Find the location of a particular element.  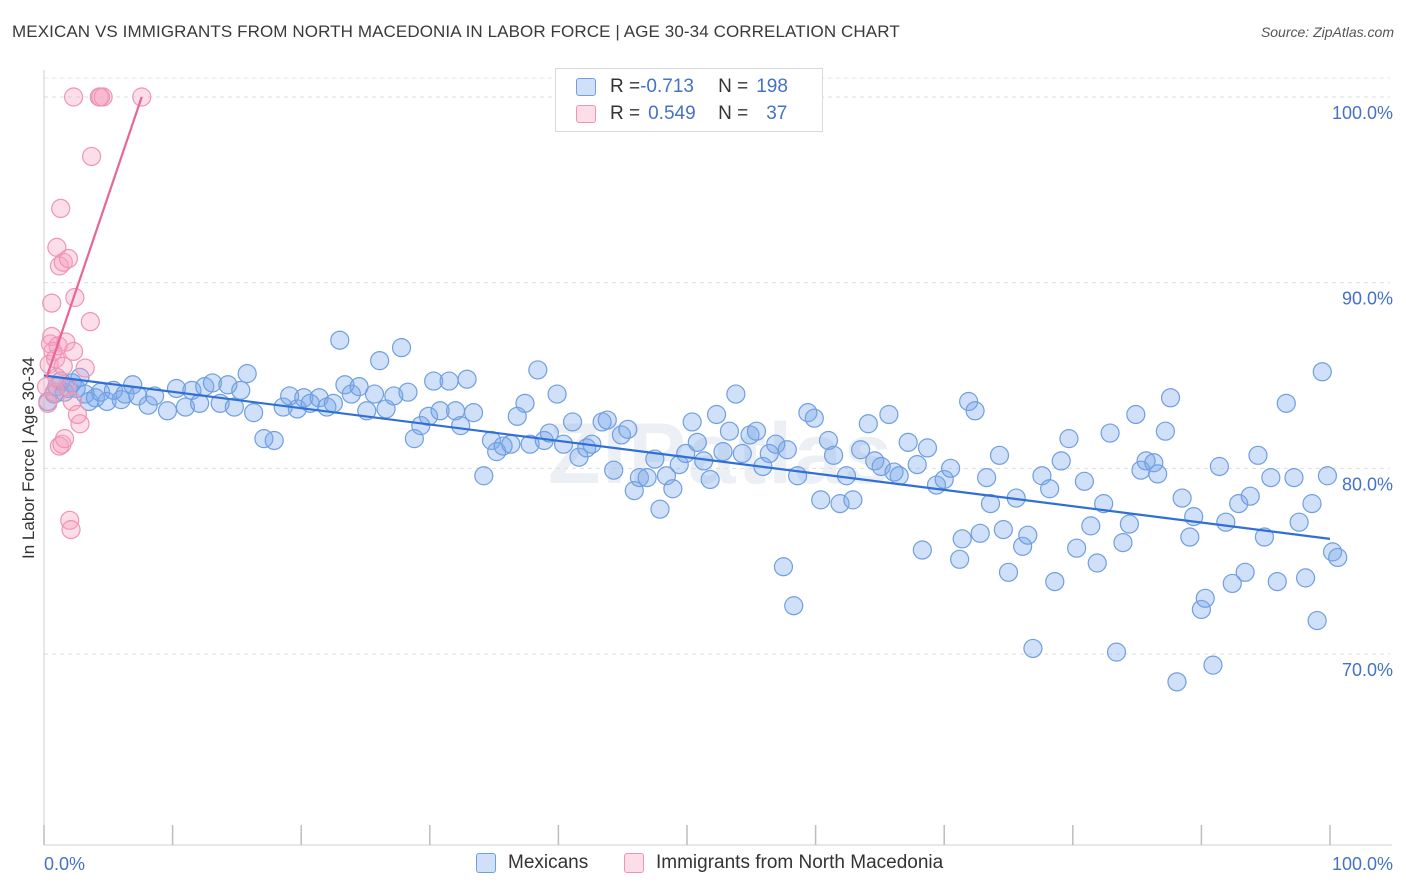

legend-swatch-mexicans is located at coordinates (586, 87).